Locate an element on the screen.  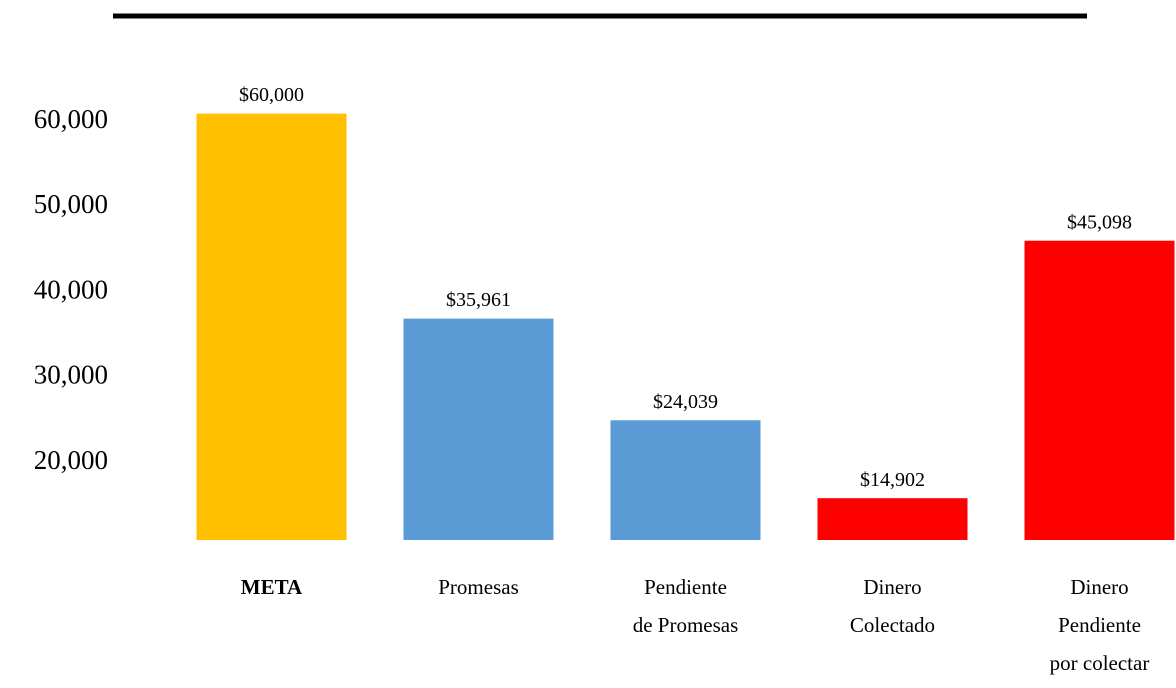
y-tick-label: 20,000 is located at coordinates (71, 460).